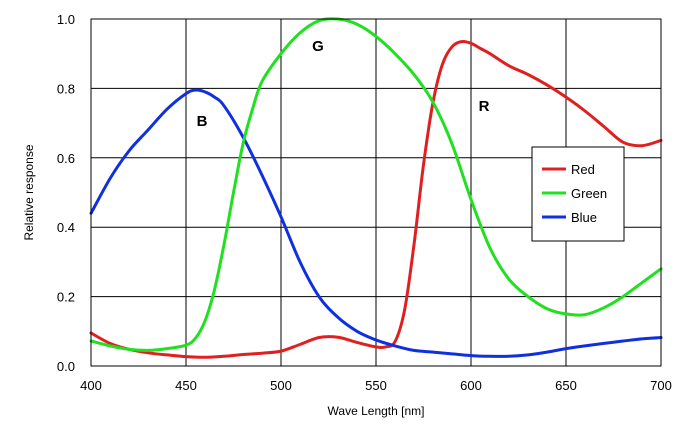 Image resolution: width=690 pixels, height=428 pixels. I want to click on legend: Red Green Blue, so click(578, 194).